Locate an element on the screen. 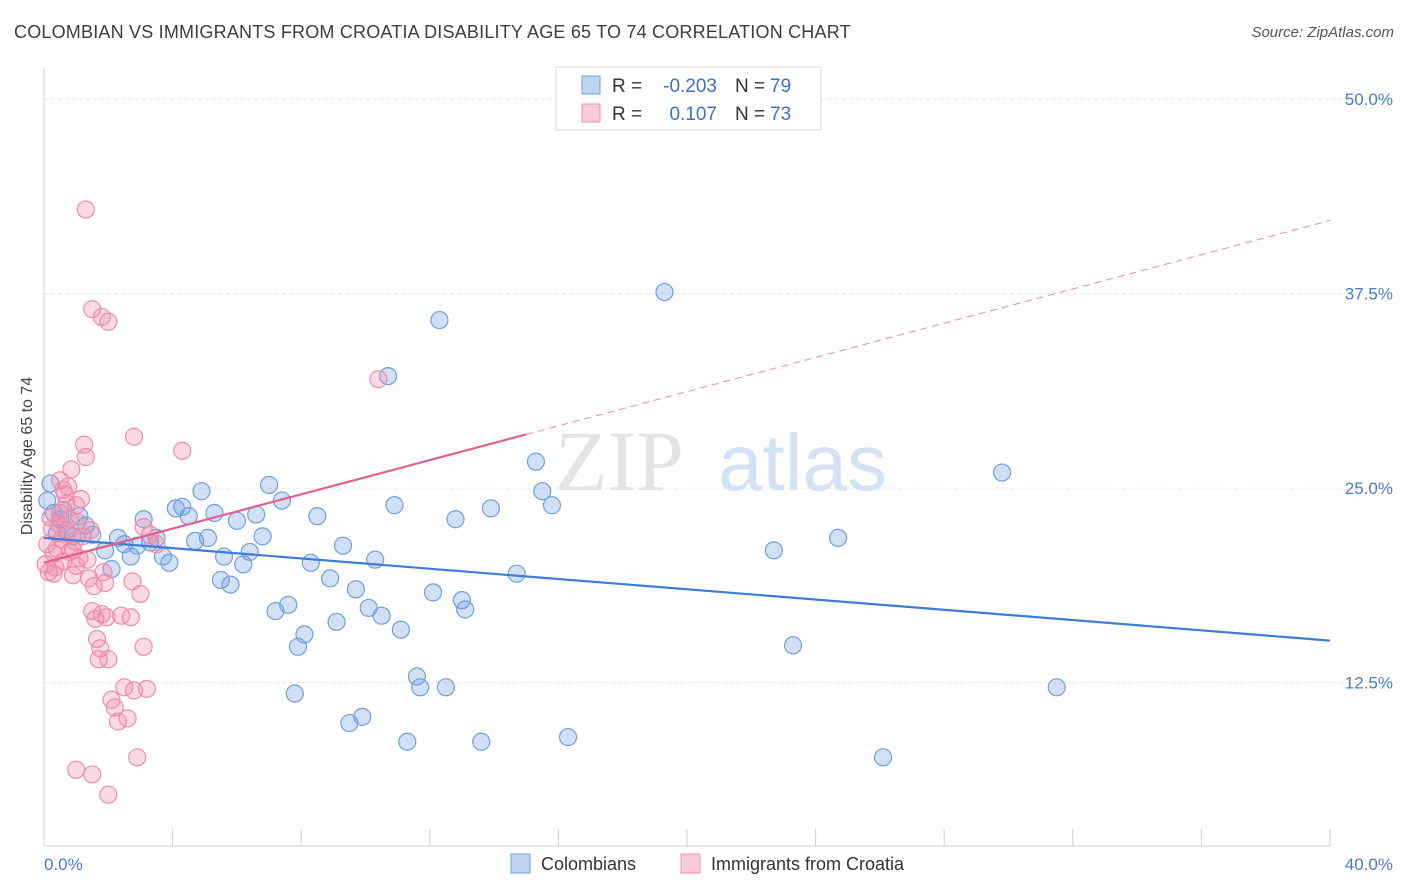  bottom-legend-label-colombians: Colombians is located at coordinates (588, 864).